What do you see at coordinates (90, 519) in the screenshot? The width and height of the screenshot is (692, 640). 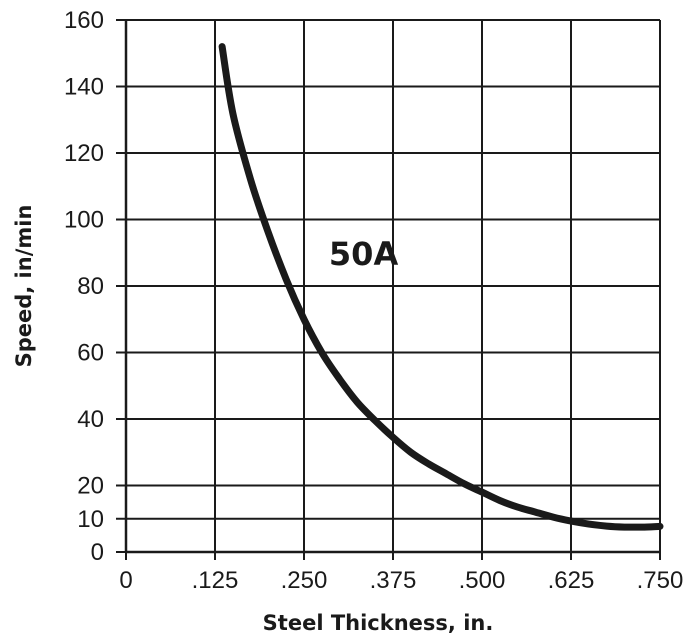 I see `y-tick-label: 10` at bounding box center [90, 519].